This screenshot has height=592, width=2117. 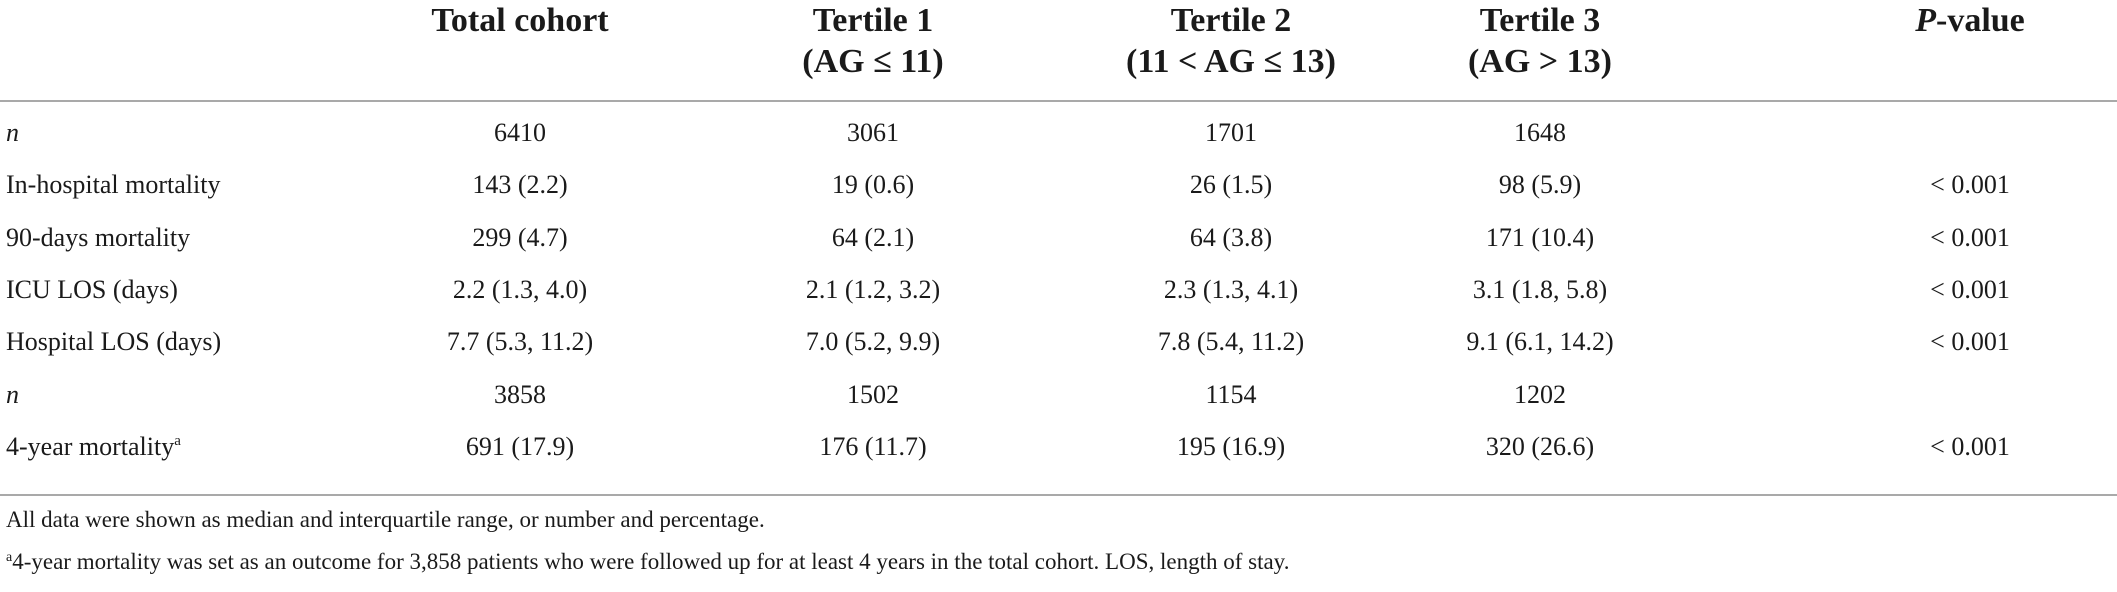 What do you see at coordinates (1058, 132) in the screenshot?
I see `table-row: n 6410 3061 1701 1648` at bounding box center [1058, 132].